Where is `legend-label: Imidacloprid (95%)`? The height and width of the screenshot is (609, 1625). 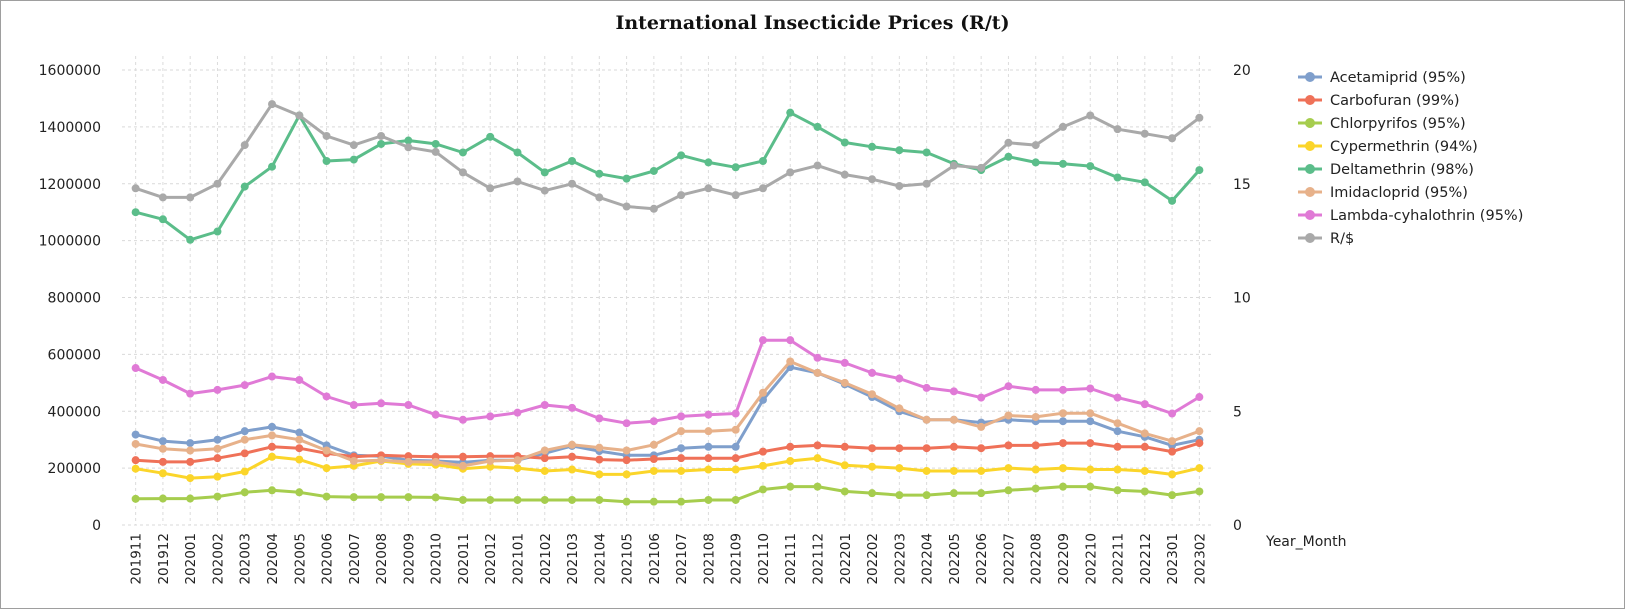
legend-label: Imidacloprid (95%) is located at coordinates (1399, 193).